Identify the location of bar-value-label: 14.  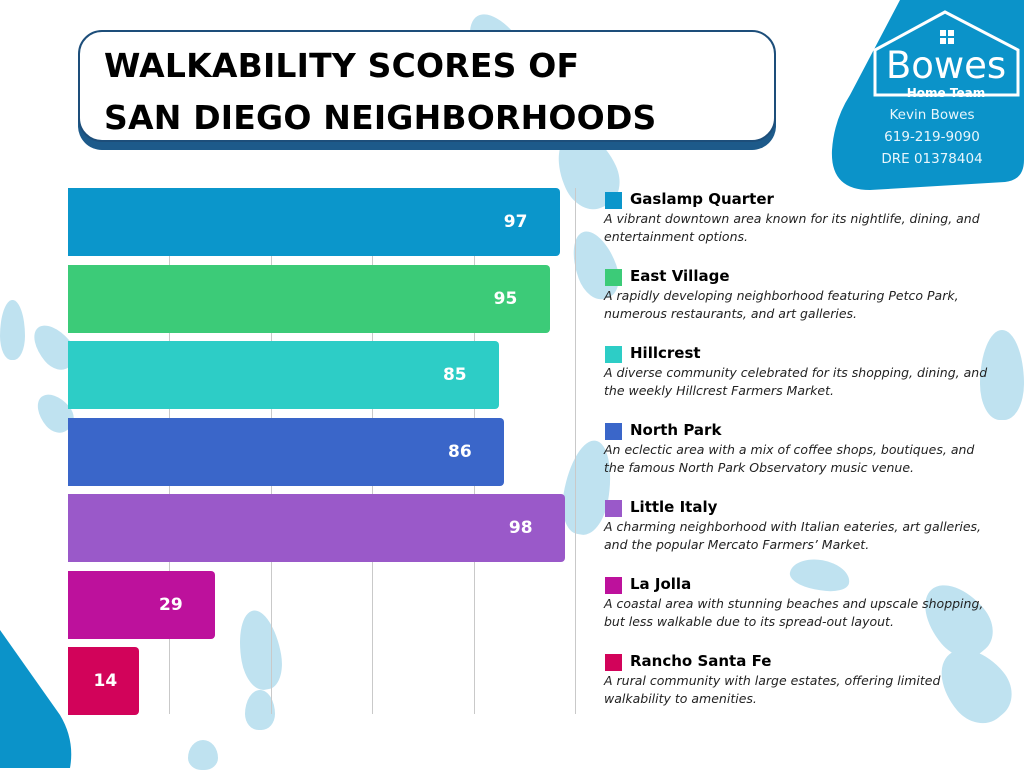
(105, 681).